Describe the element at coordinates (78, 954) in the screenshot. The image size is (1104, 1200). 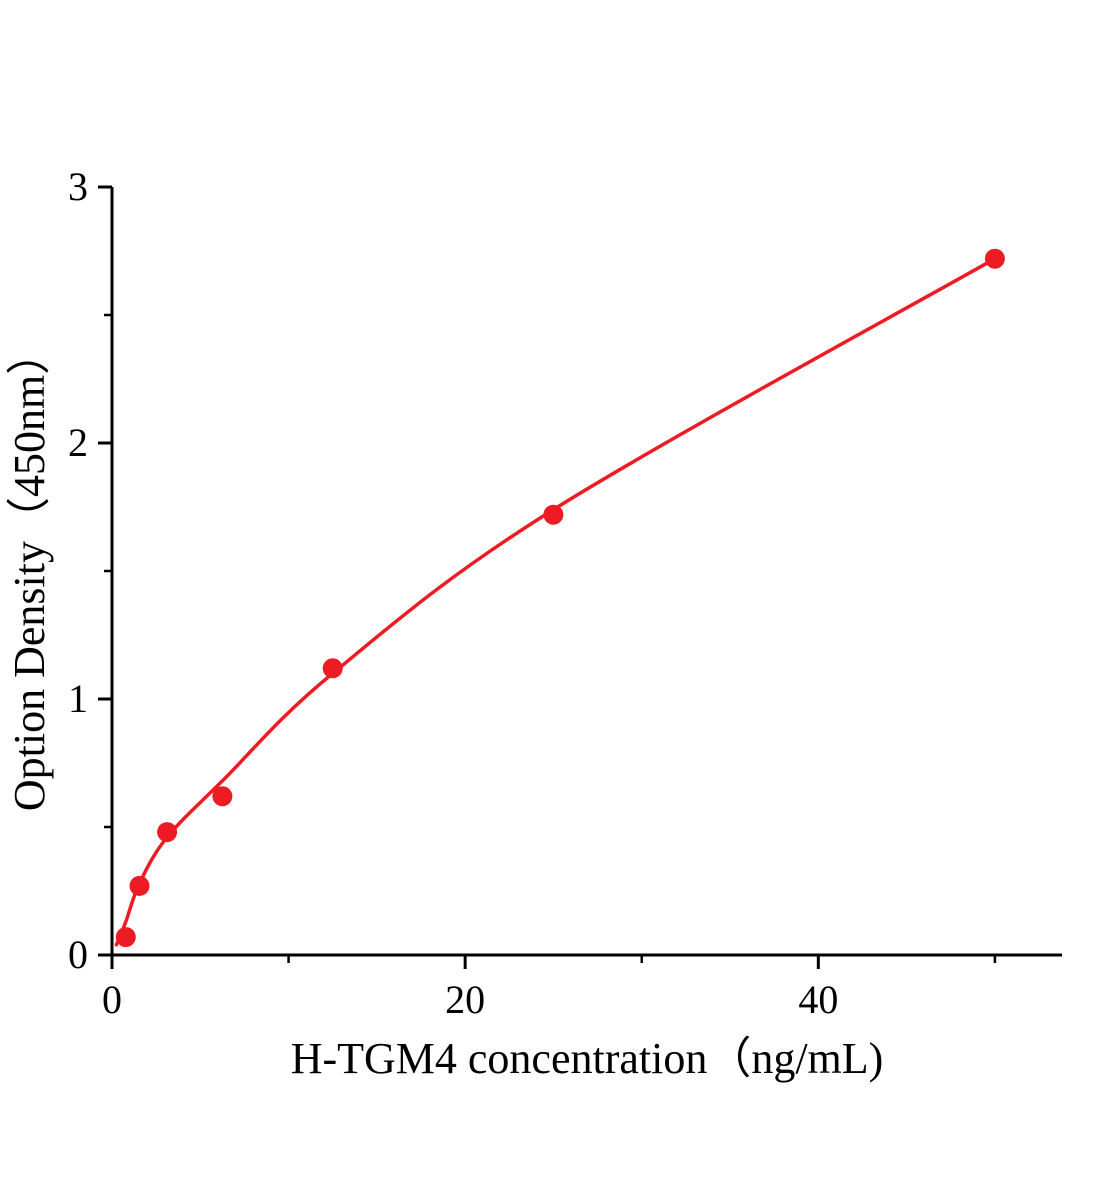
I see `y-tick-label: 0` at that location.